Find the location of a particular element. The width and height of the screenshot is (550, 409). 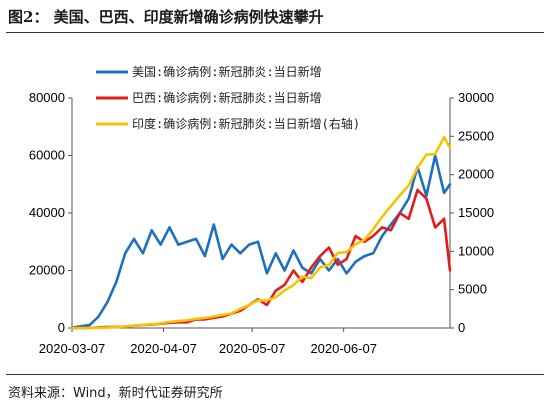

y-right-tick-label: 5000 is located at coordinates (472, 289).